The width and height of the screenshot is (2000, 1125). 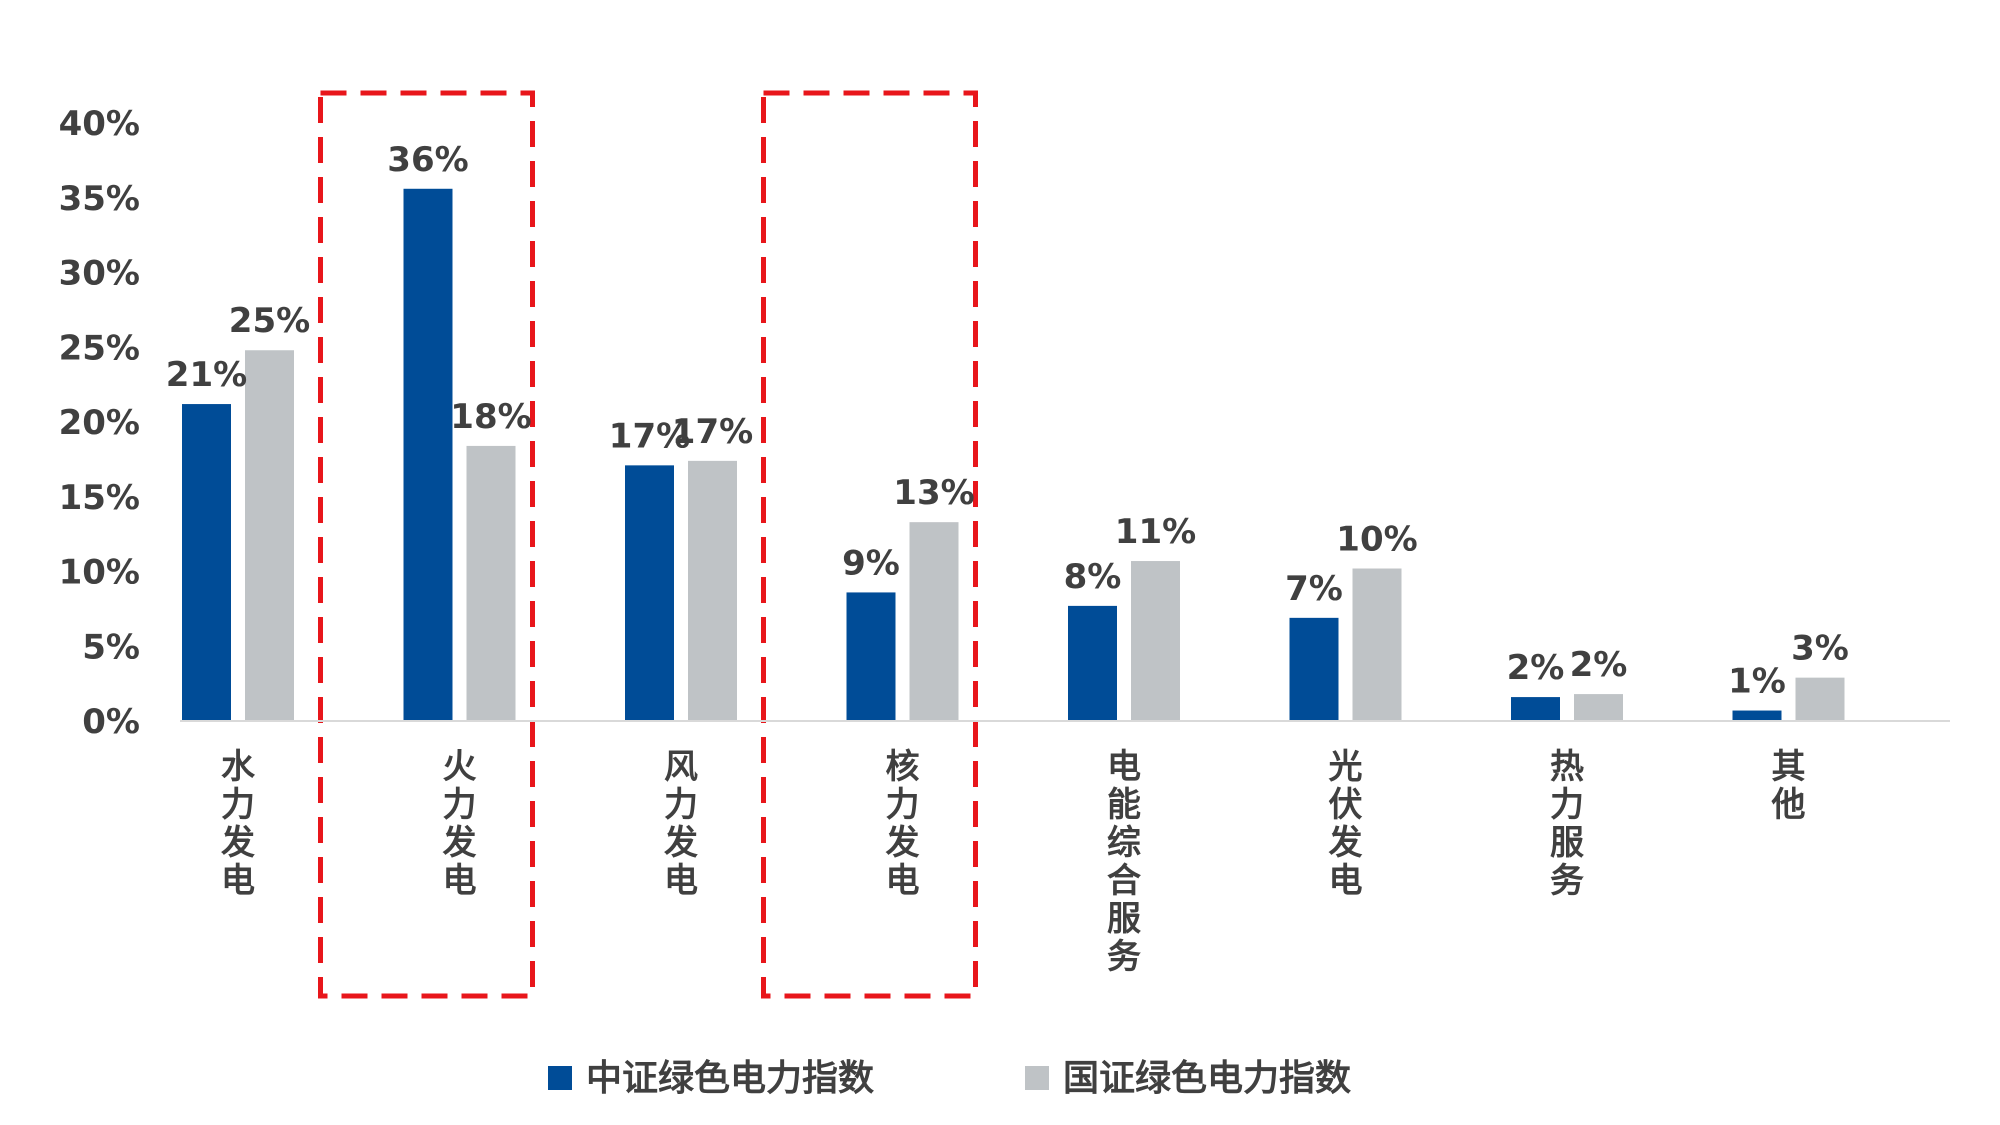 I want to click on data-label: 21%, so click(x=206, y=375).